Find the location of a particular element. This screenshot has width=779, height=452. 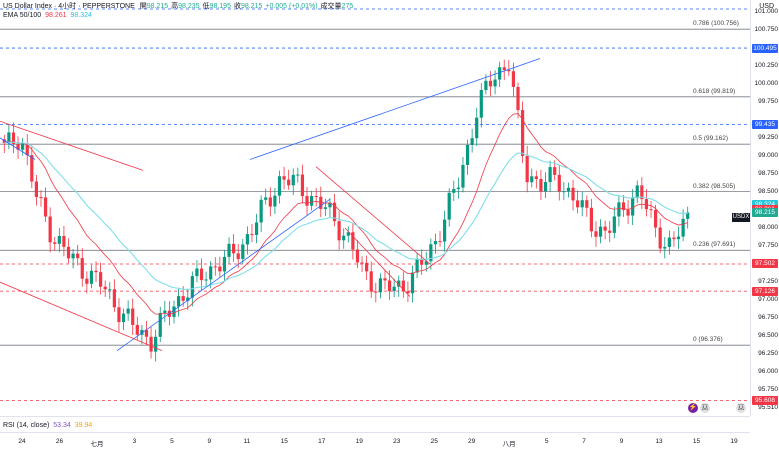

ohlc-value: 98.215 is located at coordinates (251, 6).